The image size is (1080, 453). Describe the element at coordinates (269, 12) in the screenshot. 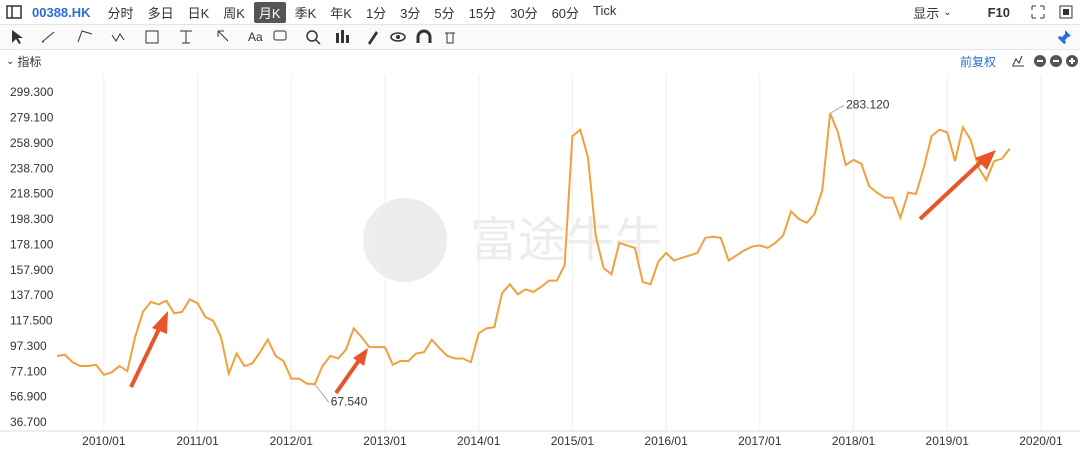

I see `period-tab: 月K` at that location.